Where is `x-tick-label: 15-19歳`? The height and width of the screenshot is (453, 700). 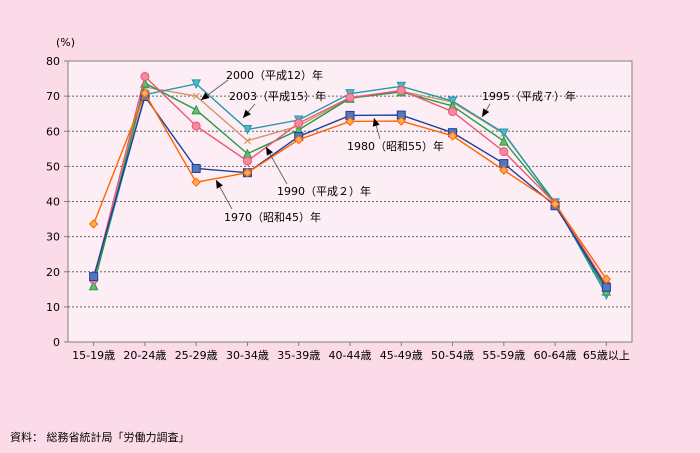 x-tick-label: 15-19歳 is located at coordinates (93, 355).